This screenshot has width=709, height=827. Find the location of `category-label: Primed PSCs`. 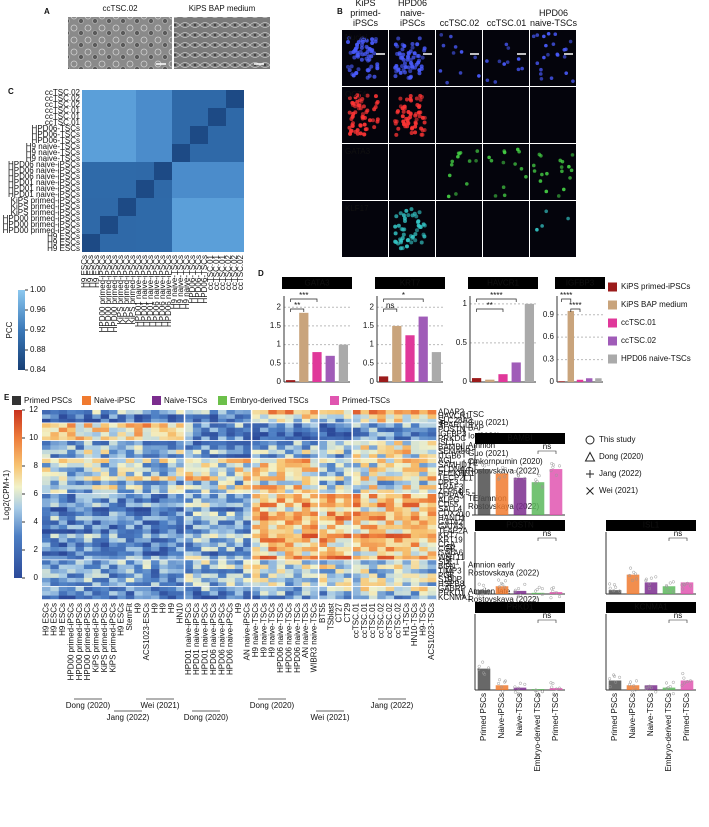

category-label: Primed PSCs is located at coordinates (614, 717).